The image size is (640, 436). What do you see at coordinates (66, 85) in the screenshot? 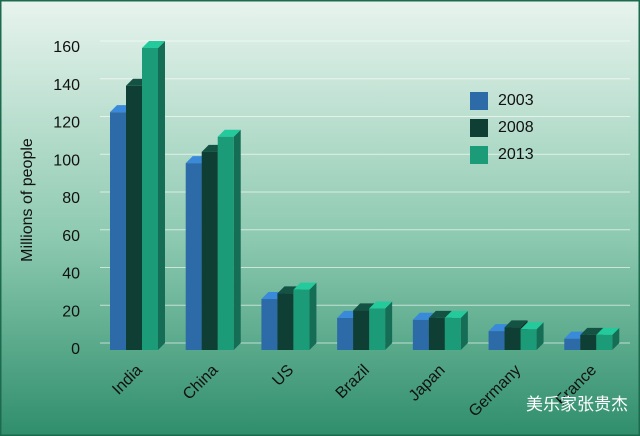
I see `y-tick-label: 140` at bounding box center [66, 85].